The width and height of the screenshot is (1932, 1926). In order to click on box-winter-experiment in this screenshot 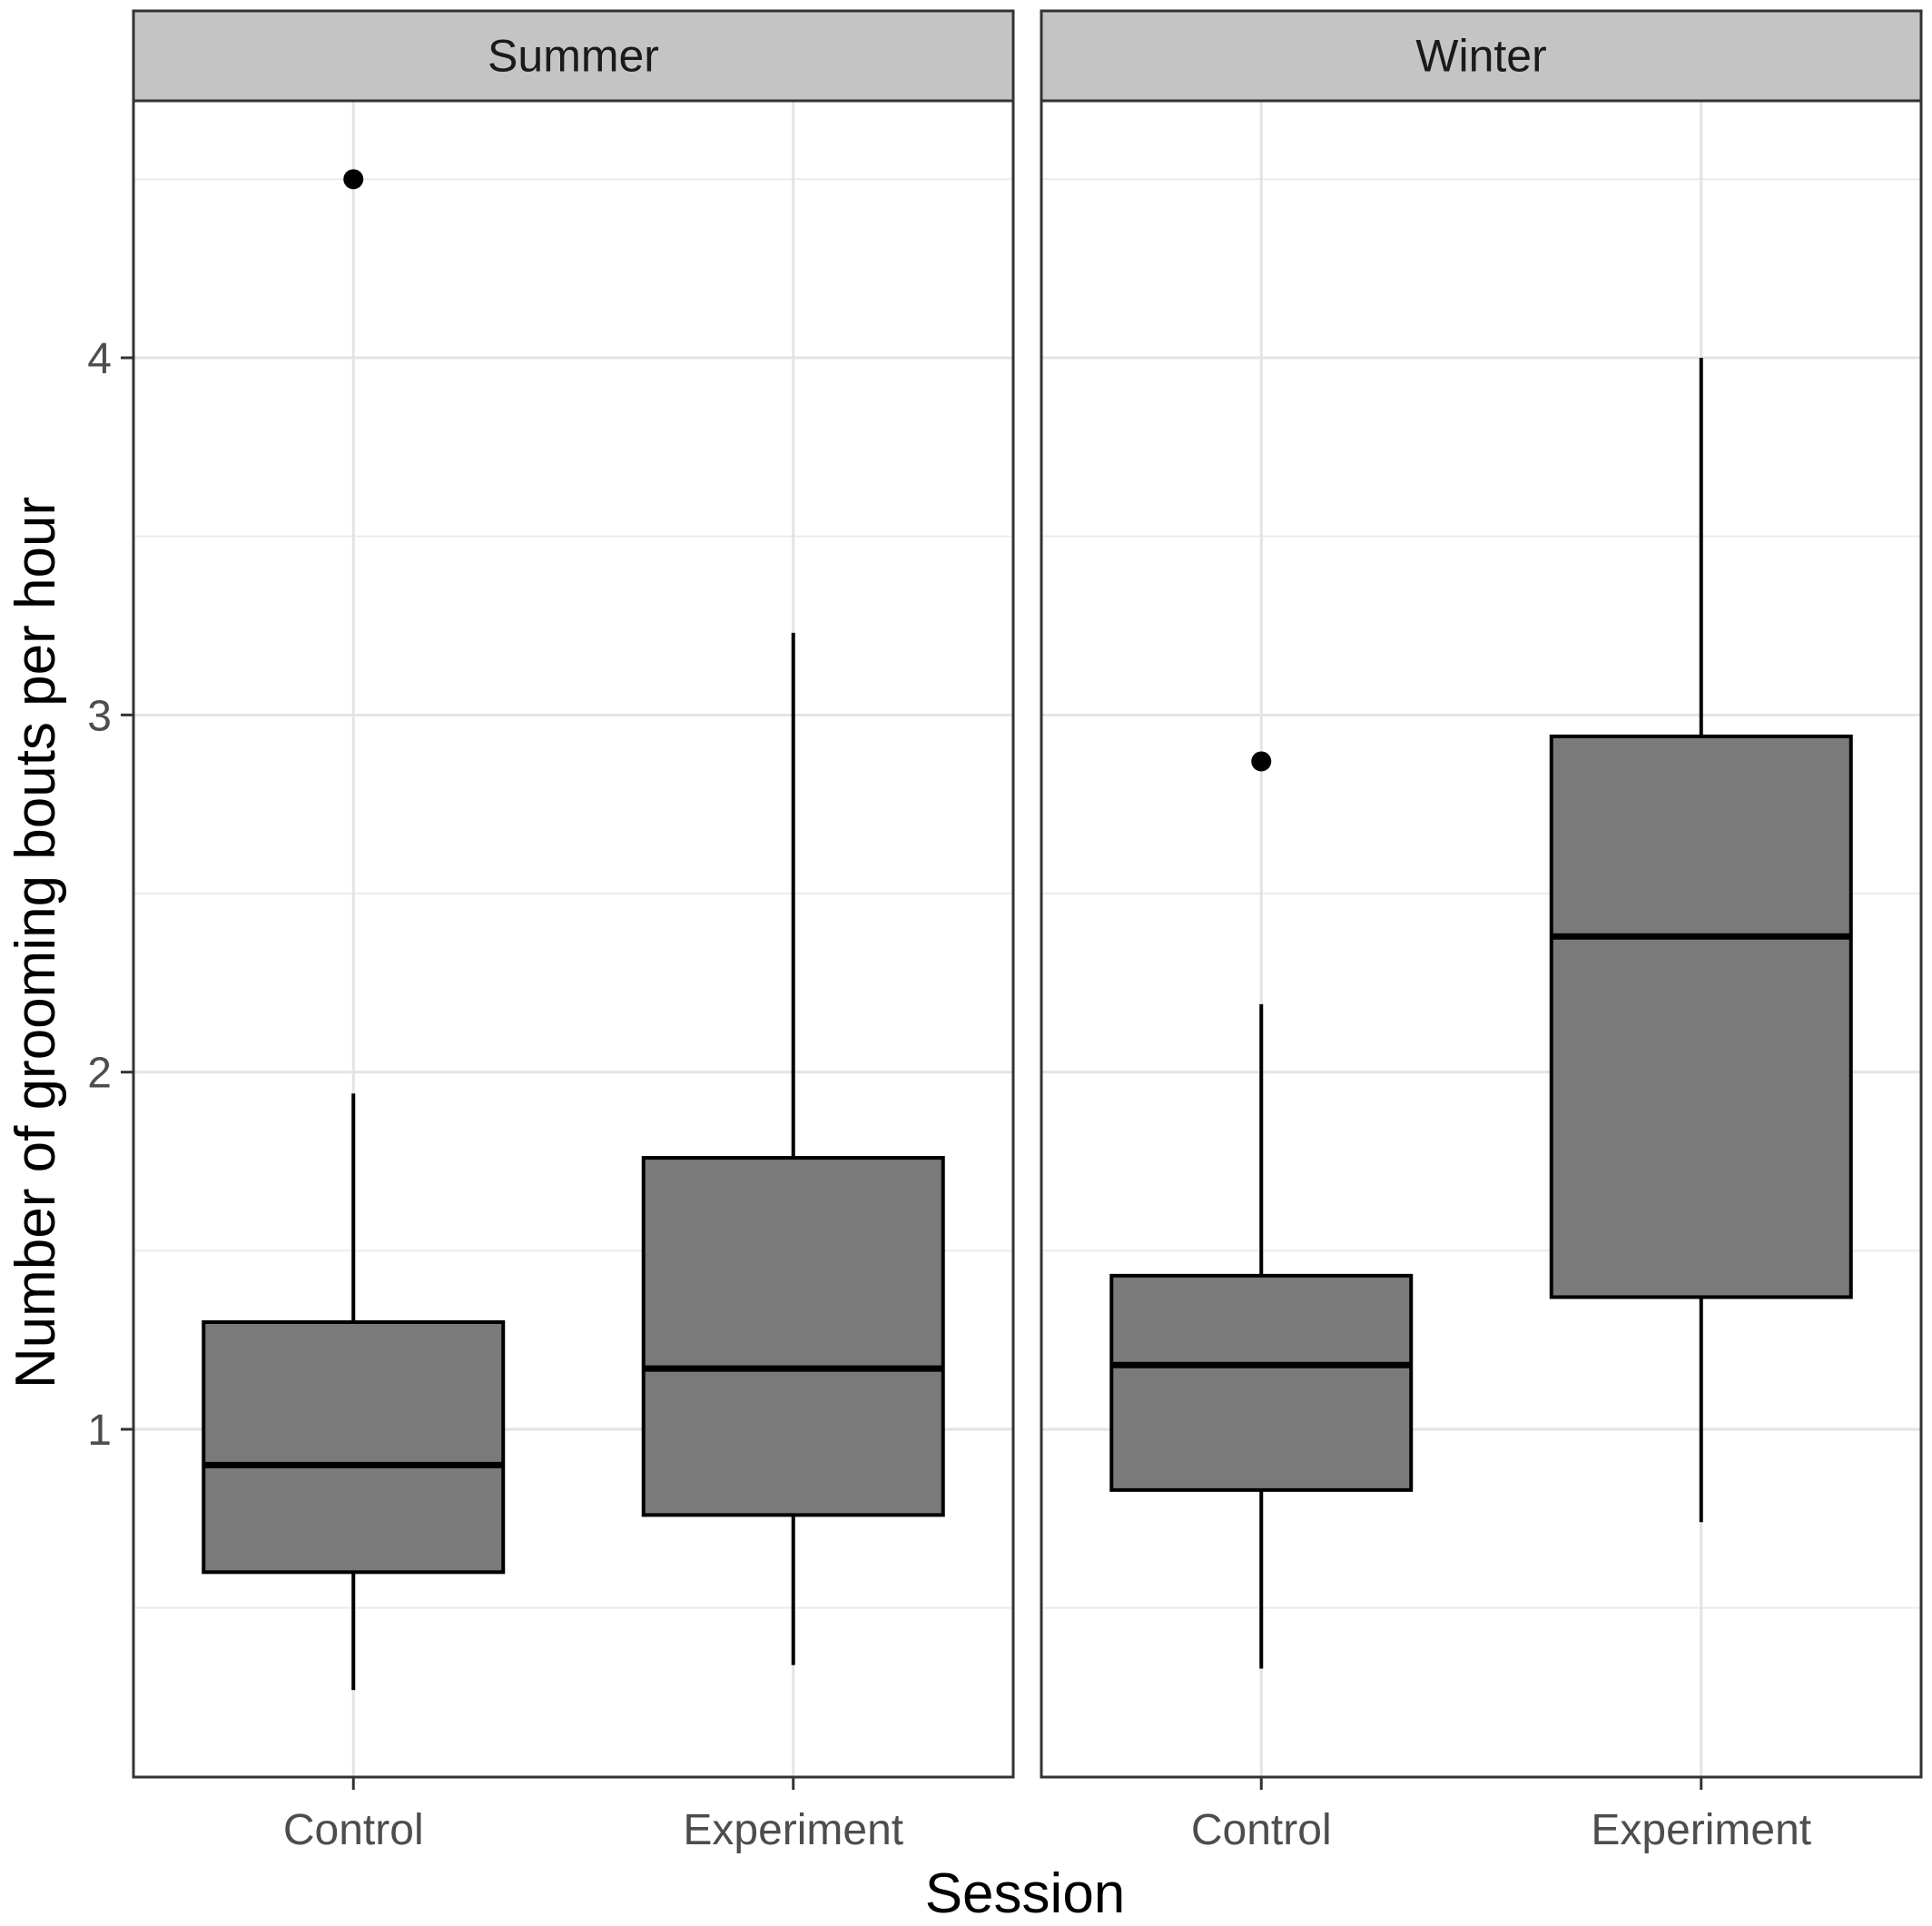, I will do `click(1701, 940)`.